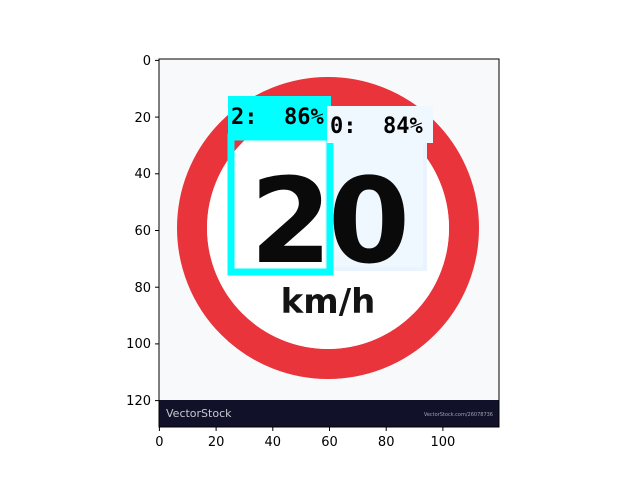  I want to click on y-tick-label: 60, so click(142, 231).